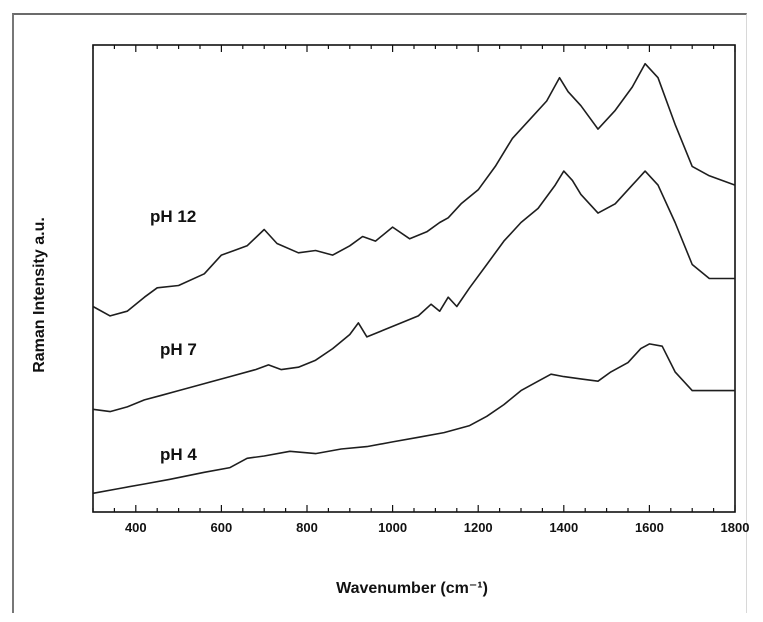  I want to click on x-tick-label: 800, so click(307, 527).